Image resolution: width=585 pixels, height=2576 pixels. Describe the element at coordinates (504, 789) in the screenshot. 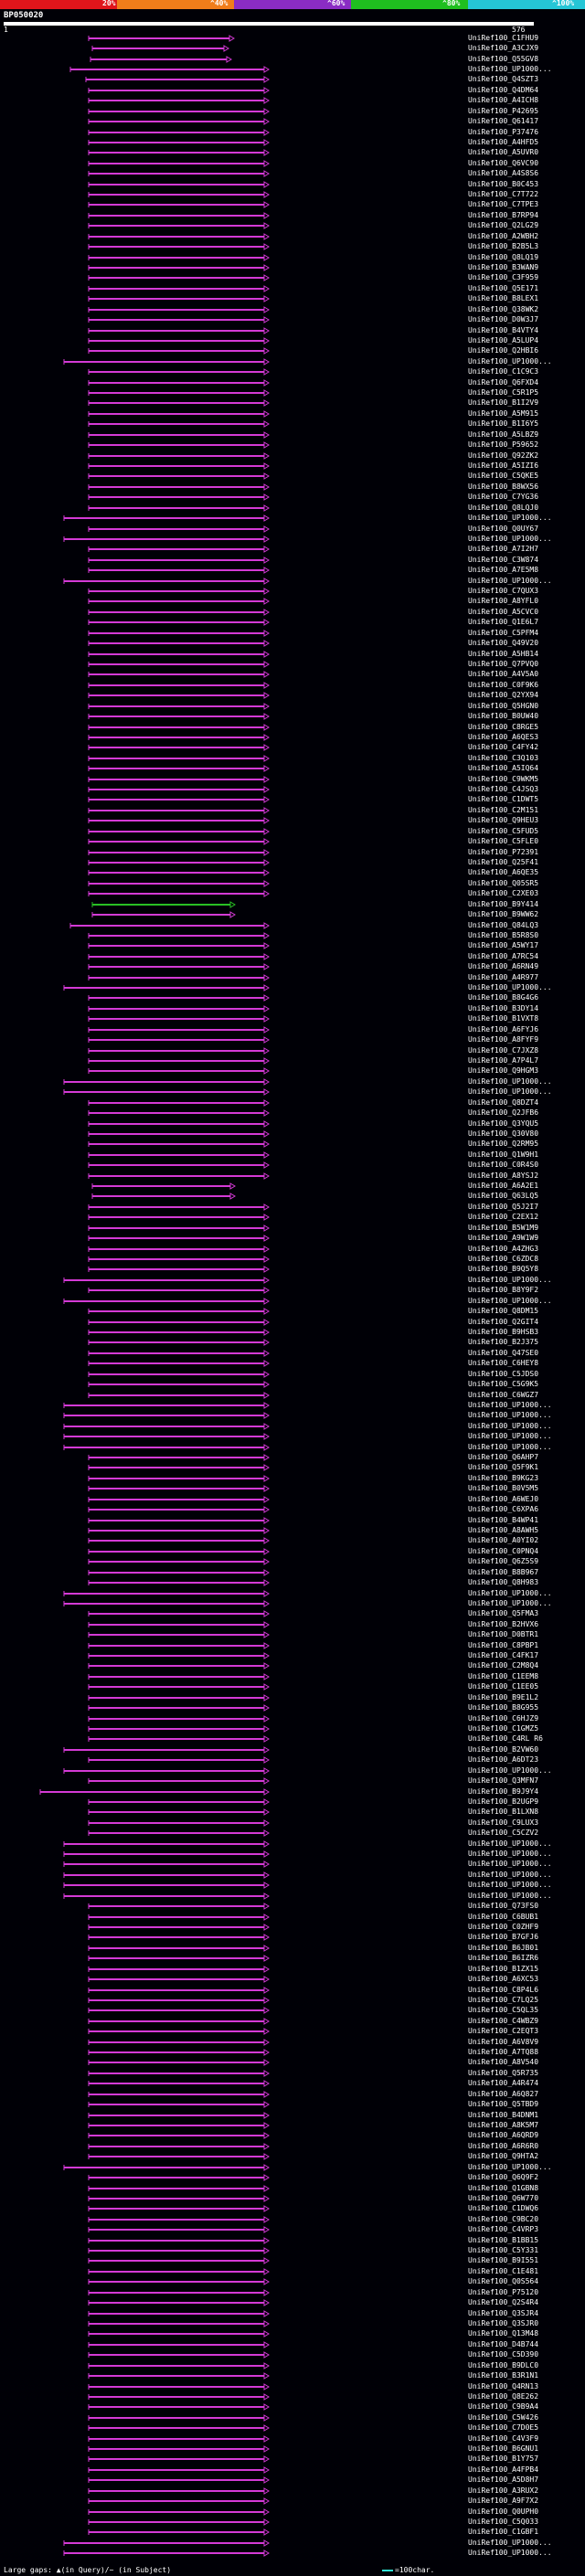

I see `hit-label: UniRef100_C4JSQ3` at that location.